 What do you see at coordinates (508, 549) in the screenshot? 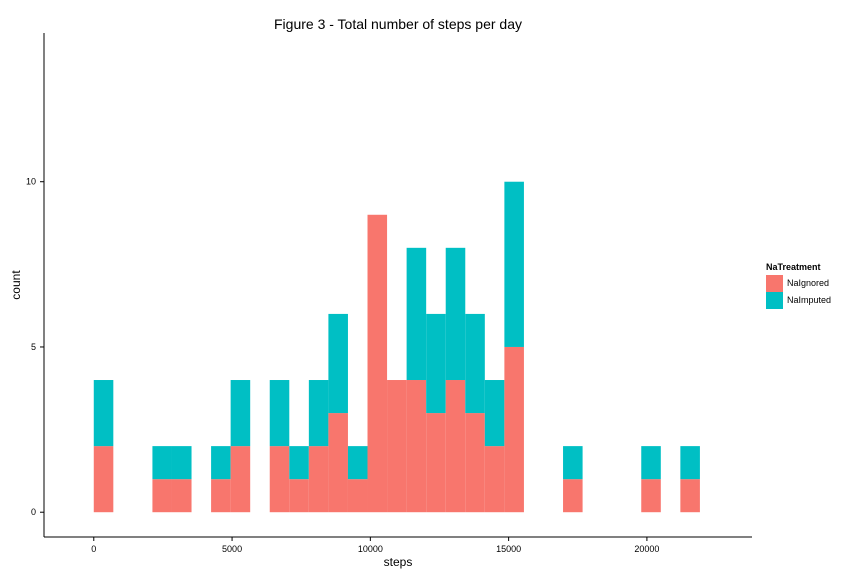
I see `x-tick-label: 15000` at bounding box center [508, 549].